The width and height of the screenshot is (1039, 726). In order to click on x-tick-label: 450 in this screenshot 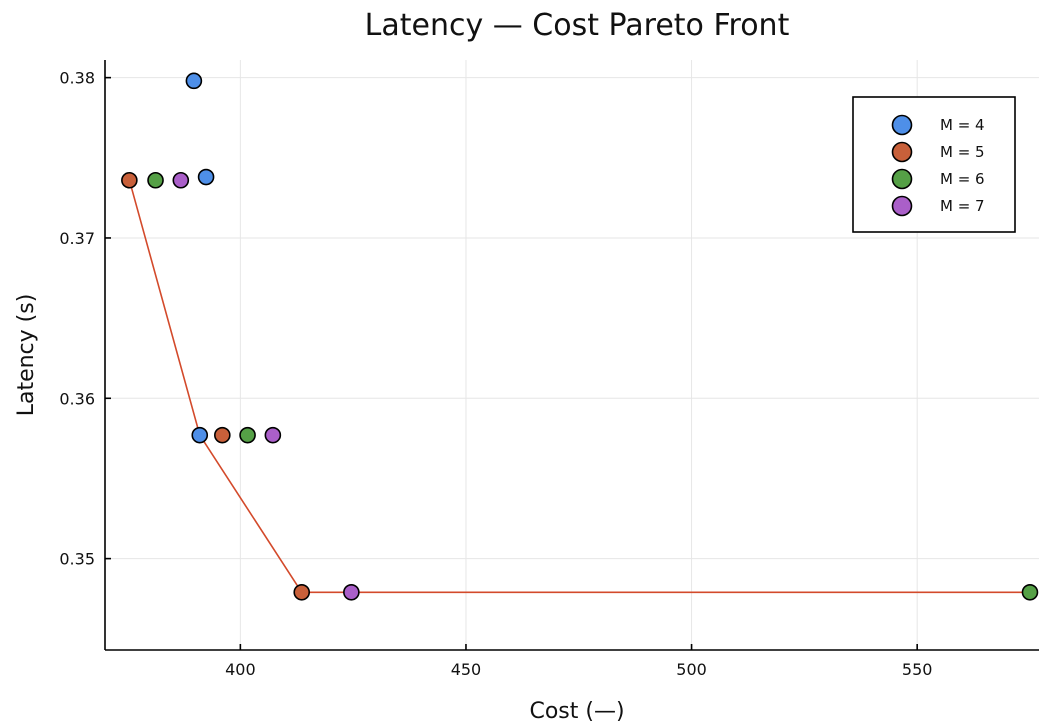, I will do `click(466, 669)`.